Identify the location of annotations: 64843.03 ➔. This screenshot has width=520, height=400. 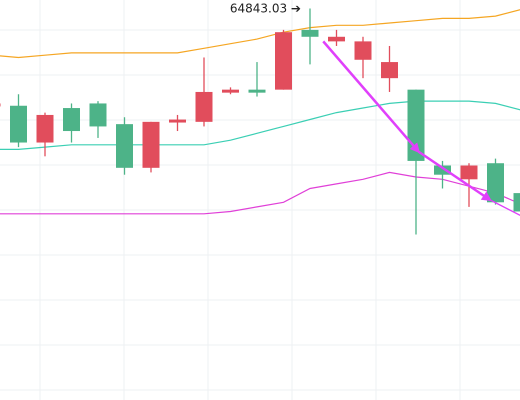
(265, 8).